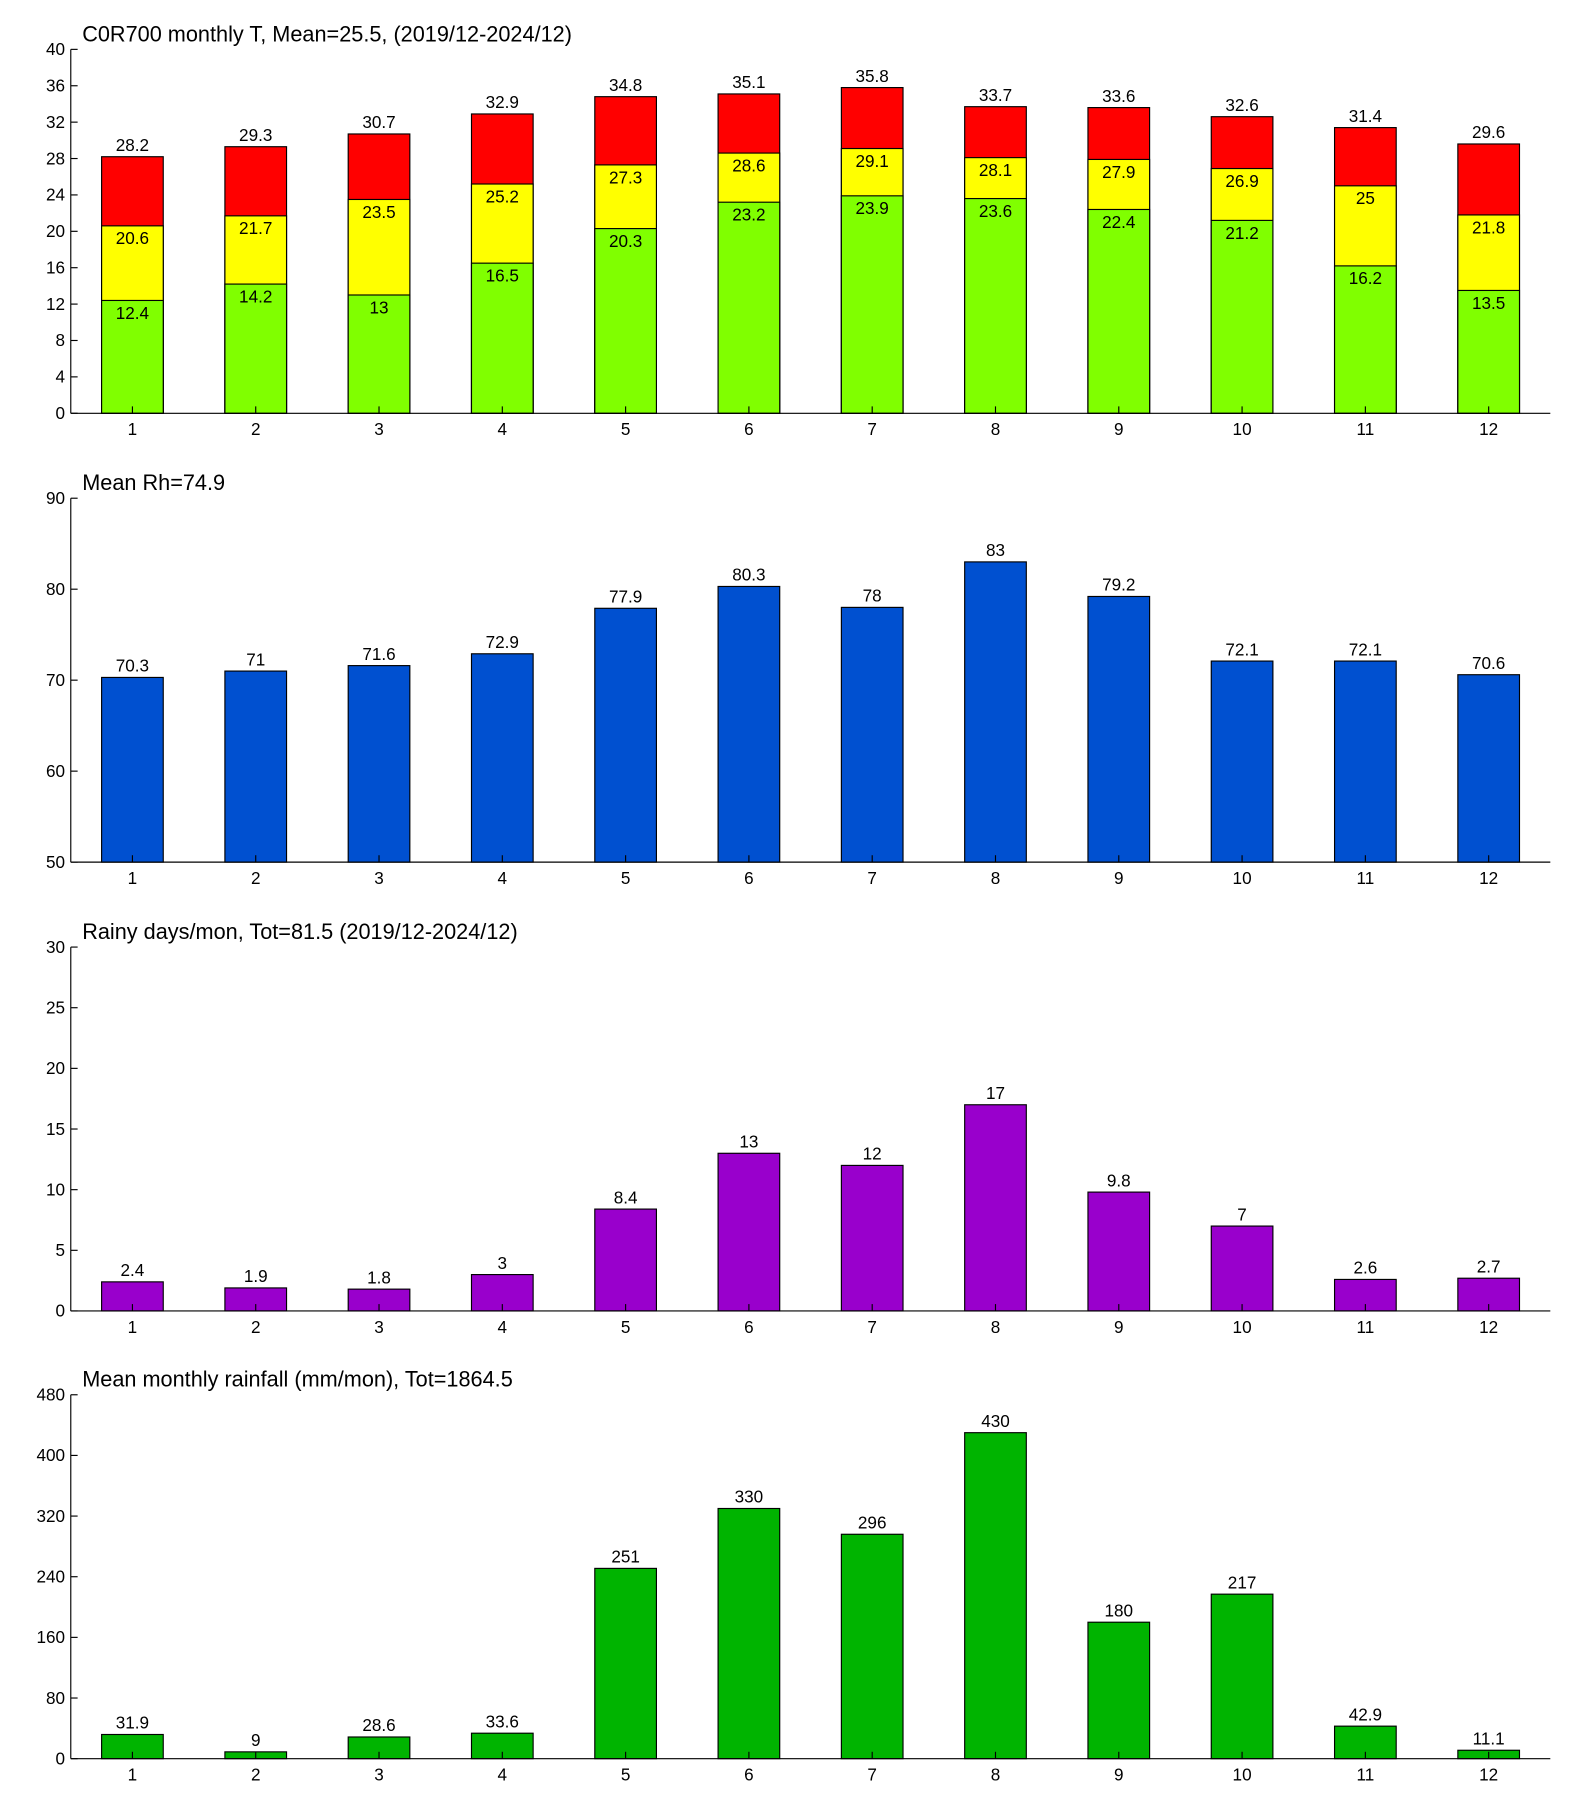 This screenshot has width=1580, height=1800. I want to click on y-tick-label: 15, so click(55, 1129).